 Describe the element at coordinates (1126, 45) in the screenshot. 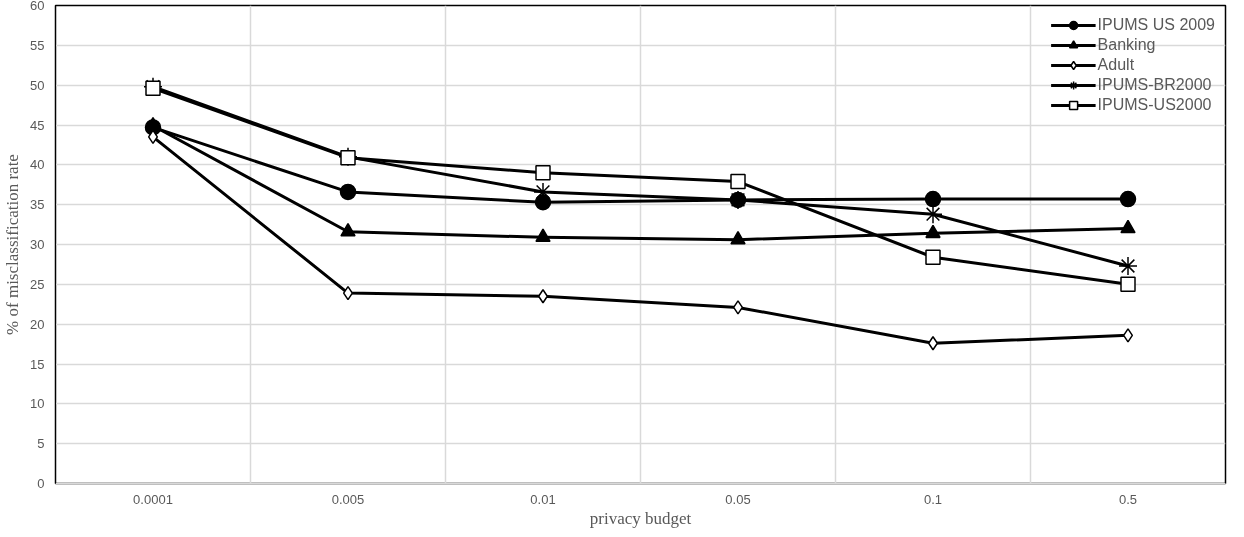

I see `legend-label: Banking` at that location.